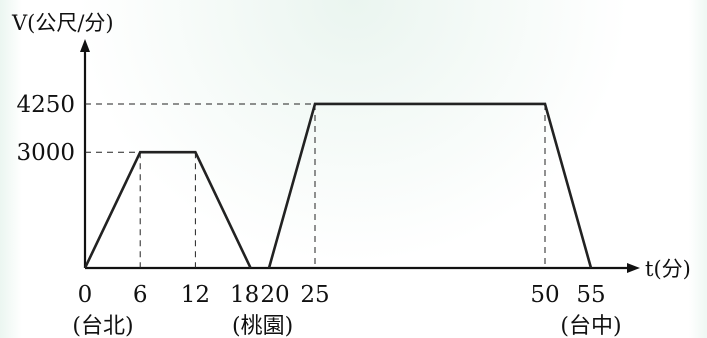 The height and width of the screenshot is (338, 707). Describe the element at coordinates (274, 295) in the screenshot. I see `x-tick-20: 20` at that location.